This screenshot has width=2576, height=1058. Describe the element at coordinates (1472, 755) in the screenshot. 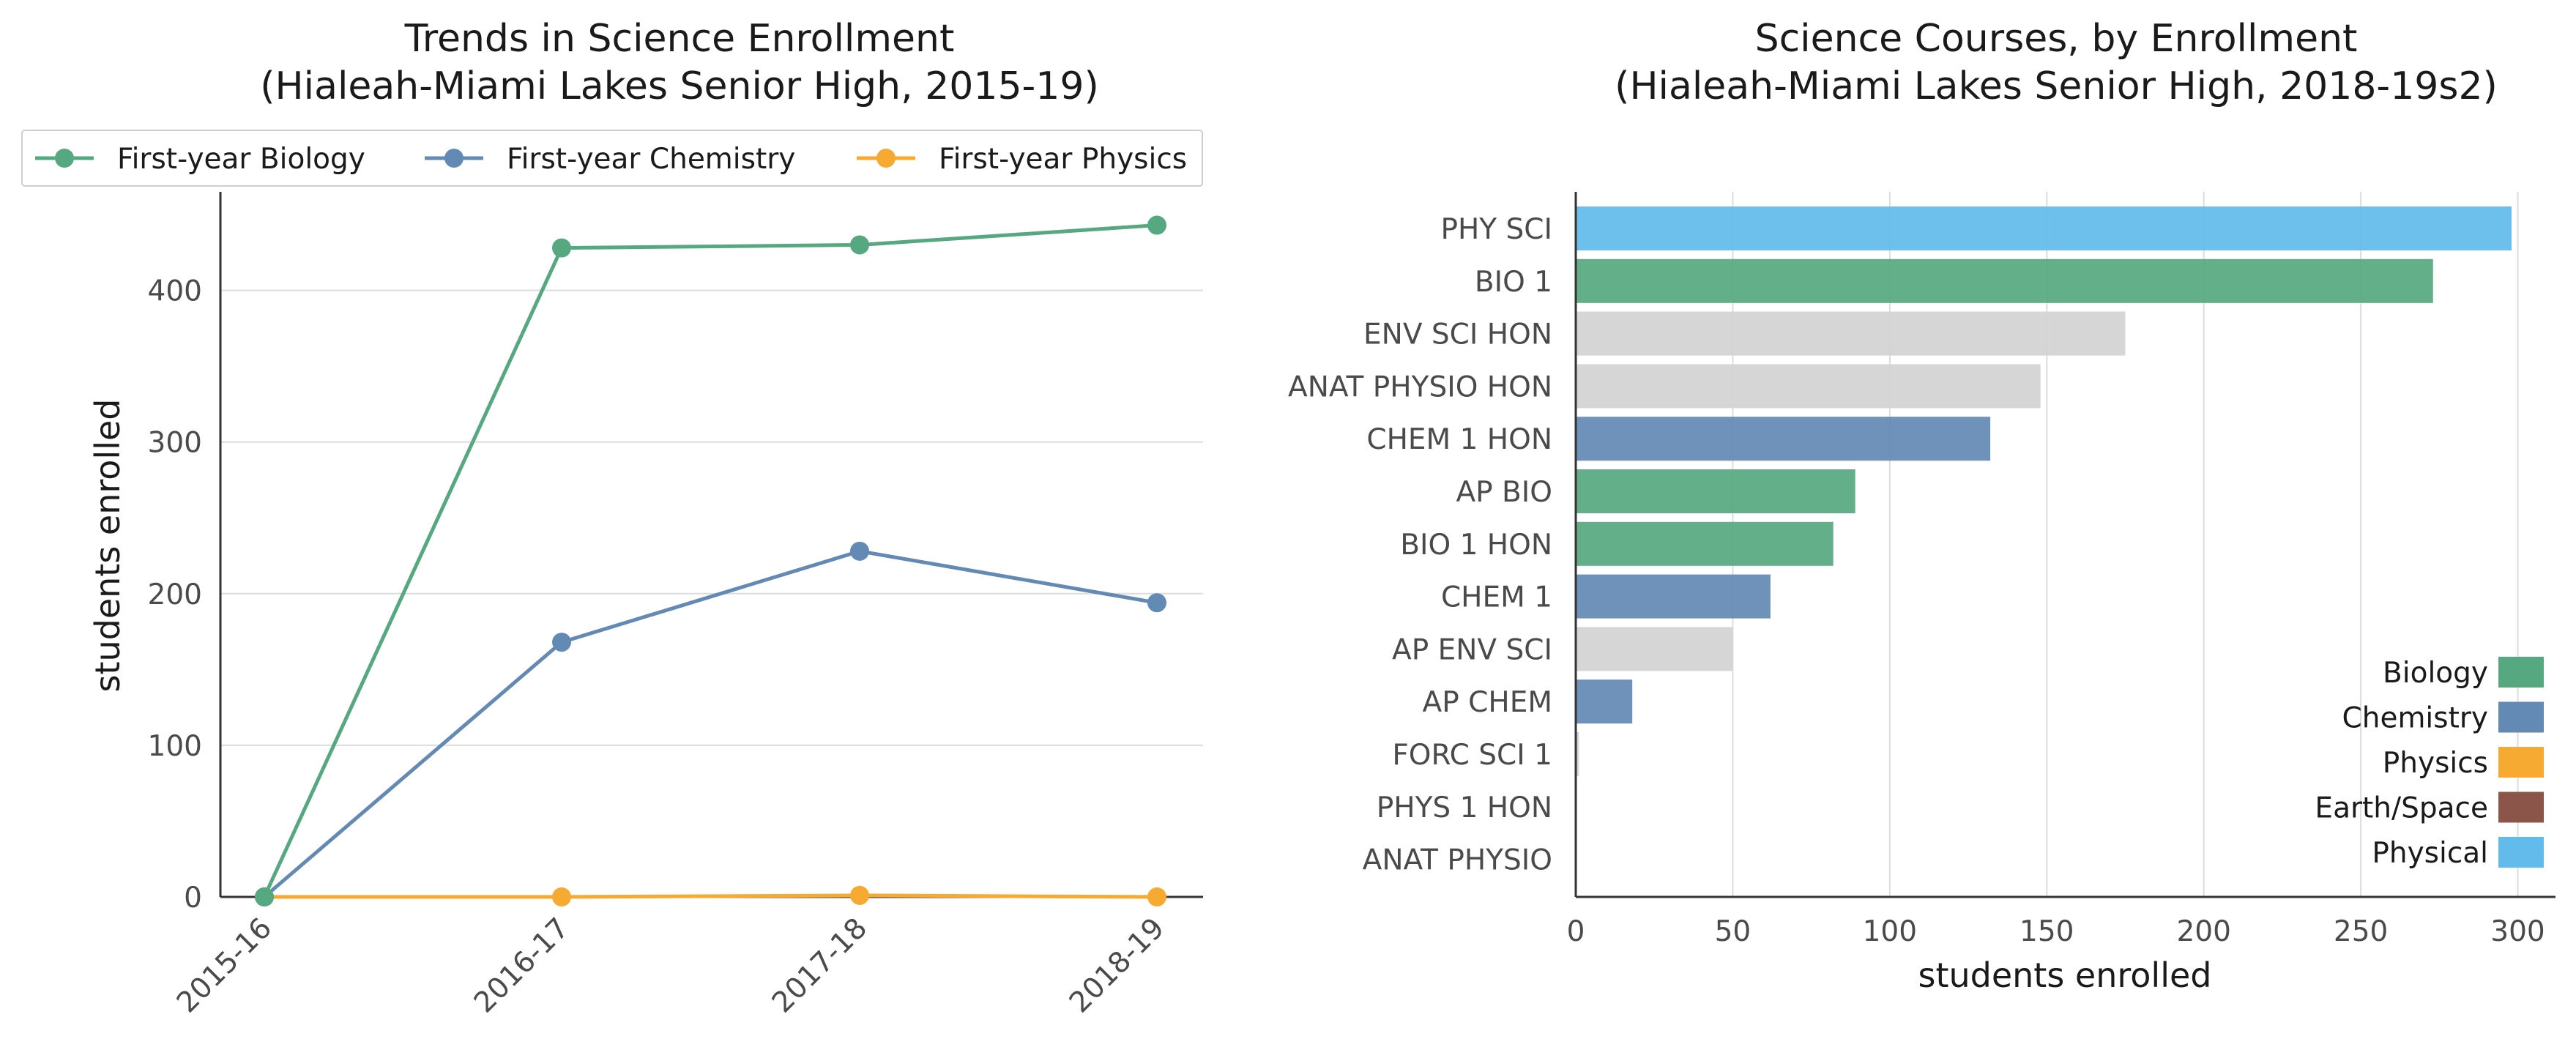

I see `bar-category-label: FORC SCI 1` at that location.